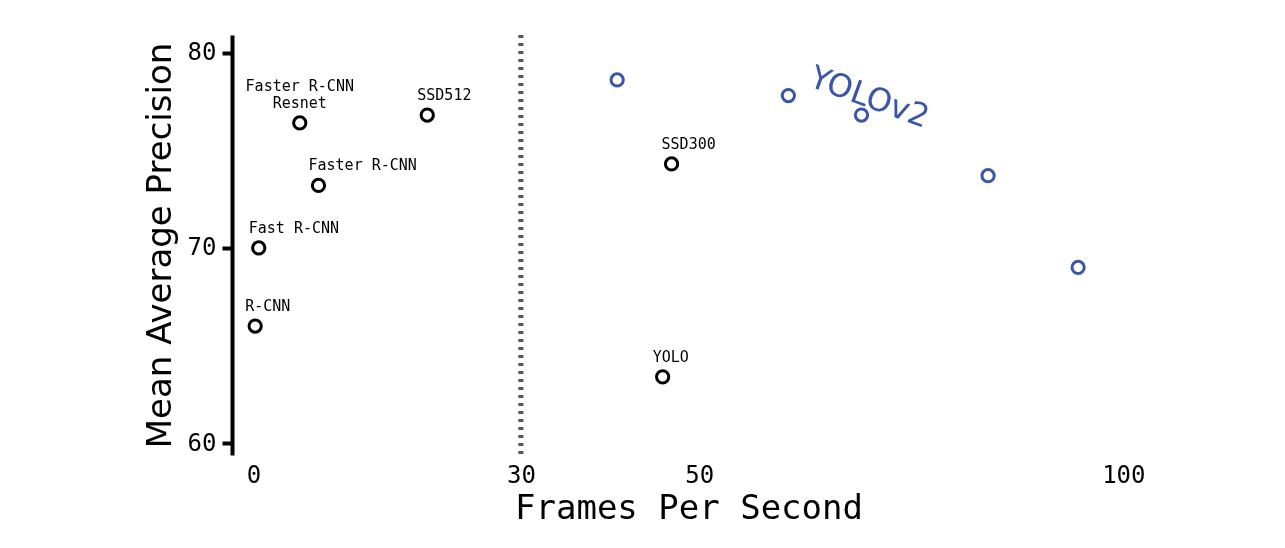 The image size is (1285, 548). I want to click on annotation: Faster R-CNN Resnet, so click(299, 94).